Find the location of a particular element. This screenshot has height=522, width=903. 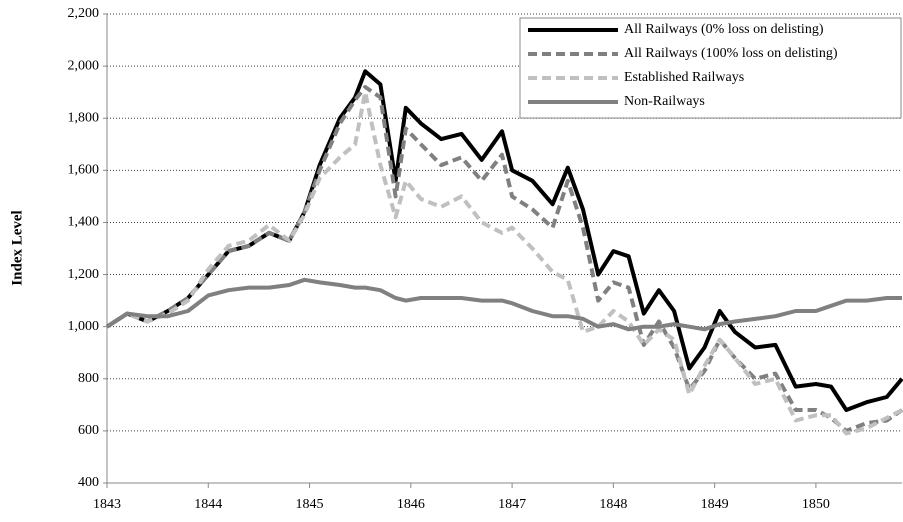

x-tick-label: 1847 is located at coordinates (512, 504).